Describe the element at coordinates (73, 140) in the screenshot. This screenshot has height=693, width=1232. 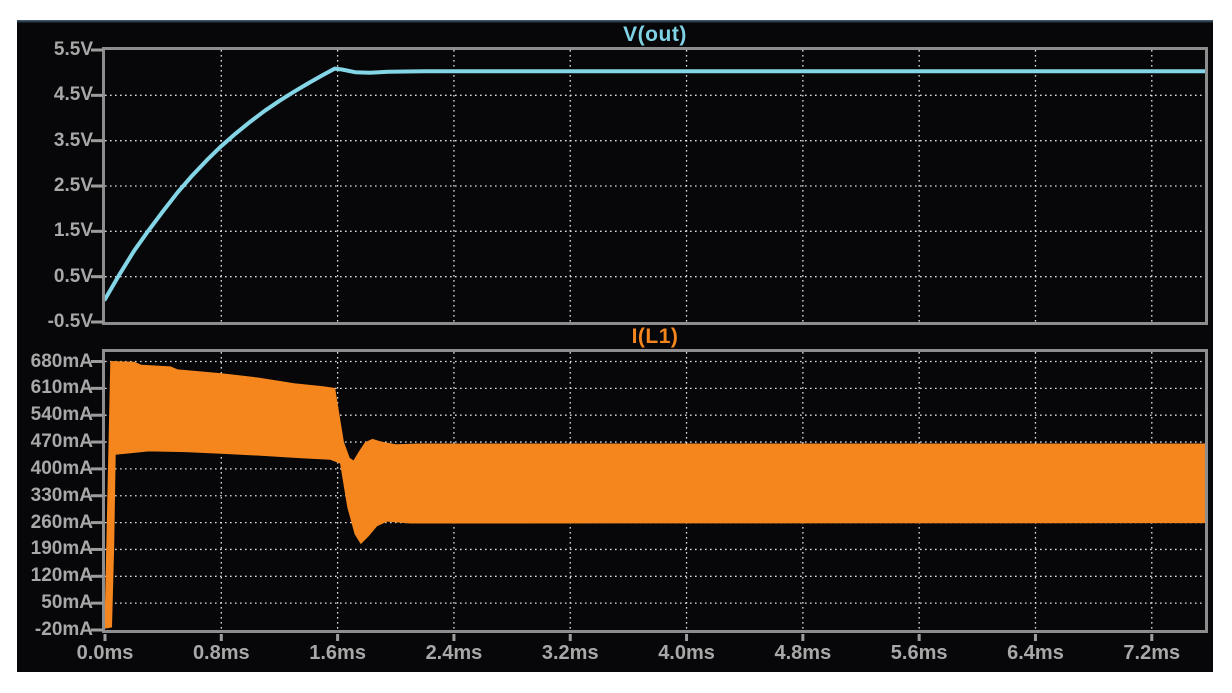
I see `y-tick-label: 3.5V` at that location.